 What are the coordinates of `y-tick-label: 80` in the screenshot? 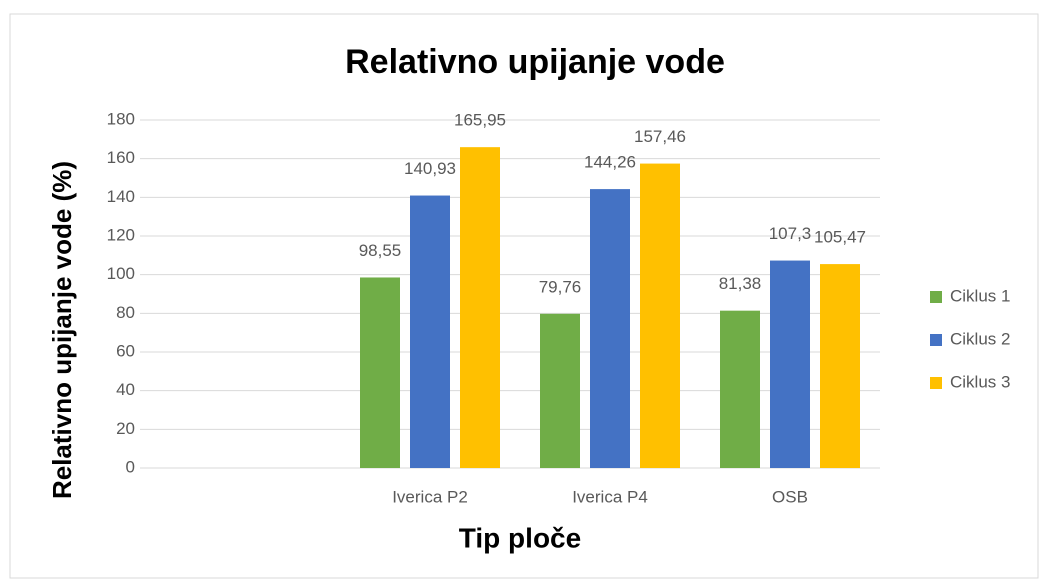 It's located at (125, 312).